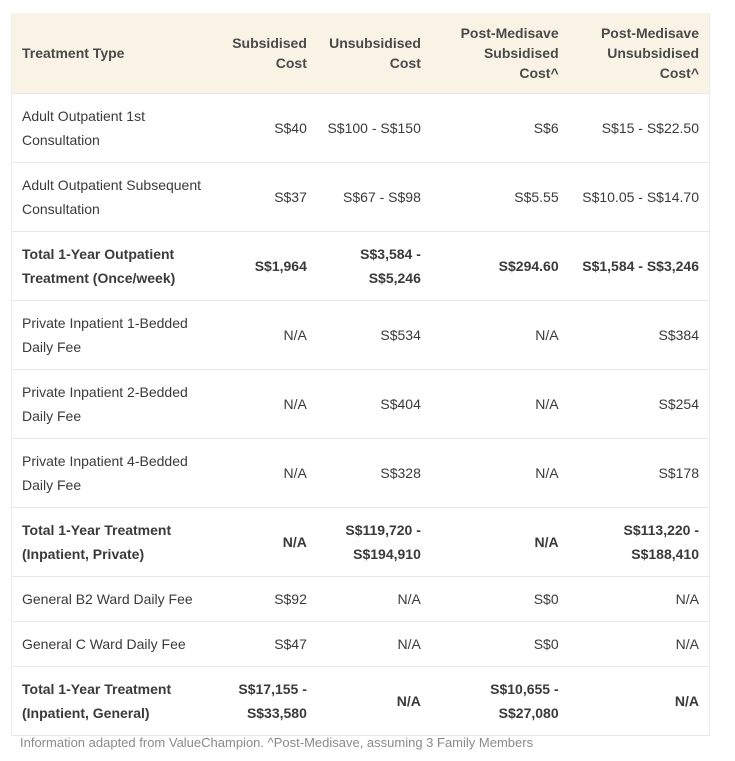 This screenshot has height=761, width=735. What do you see at coordinates (499, 266) in the screenshot?
I see `cost-cell: S$294.60` at bounding box center [499, 266].